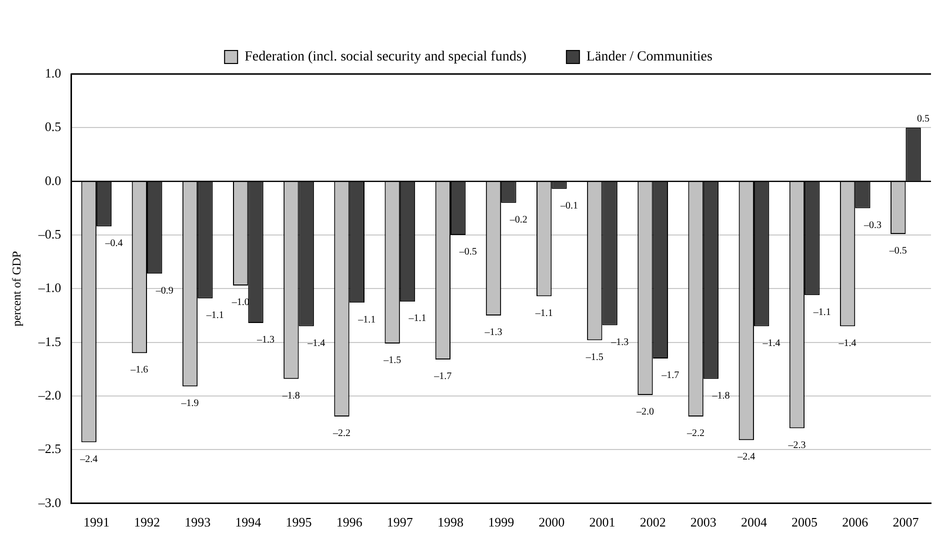 The width and height of the screenshot is (949, 547). What do you see at coordinates (49, 341) in the screenshot?
I see `y-tick-label: –1.5` at bounding box center [49, 341].